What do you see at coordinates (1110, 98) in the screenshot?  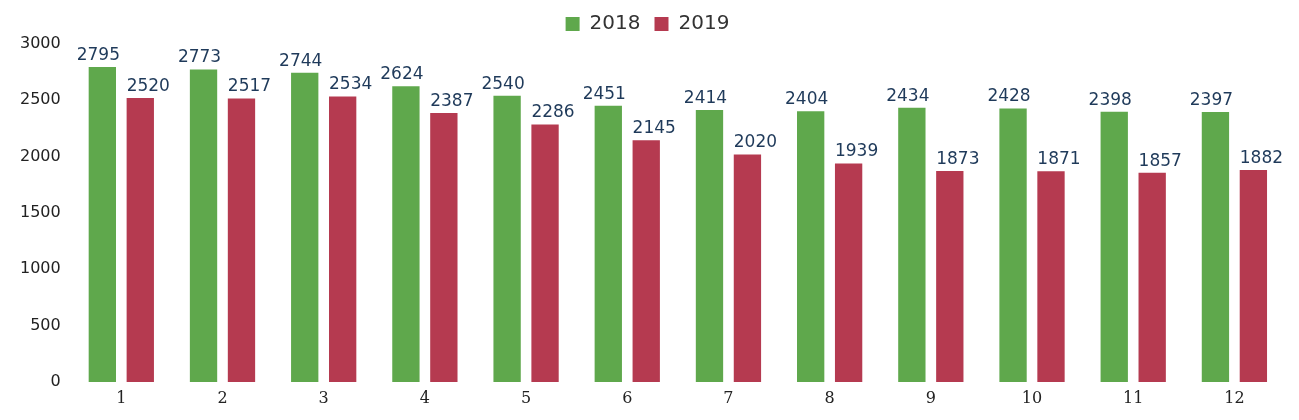 I see `data-label: 2398` at bounding box center [1110, 98].